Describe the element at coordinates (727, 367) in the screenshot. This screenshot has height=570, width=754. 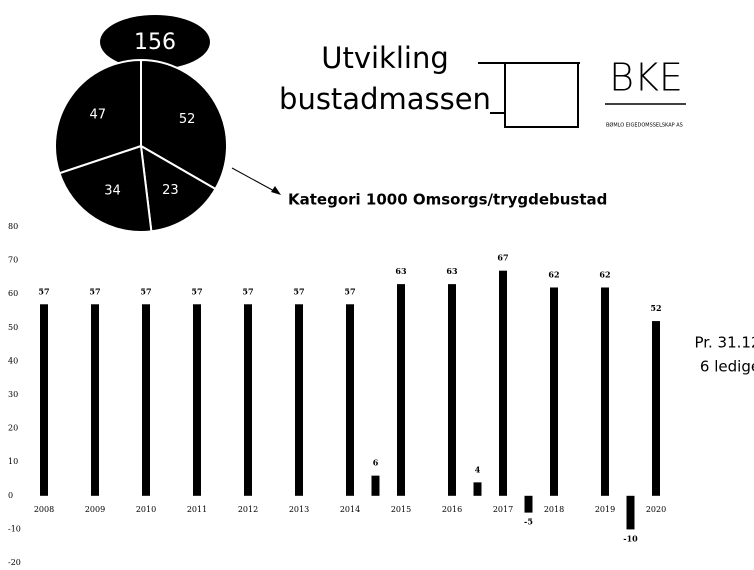
I see `note: 6 ledige` at that location.